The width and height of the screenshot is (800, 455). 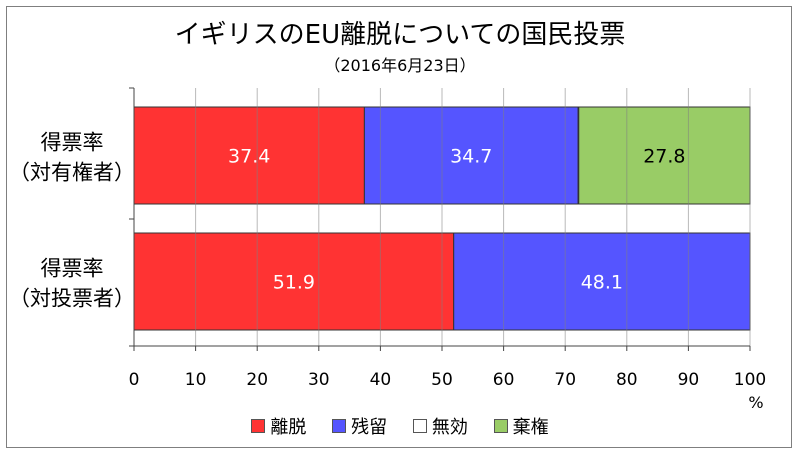 I want to click on x-tick-label: 50, so click(x=442, y=380).